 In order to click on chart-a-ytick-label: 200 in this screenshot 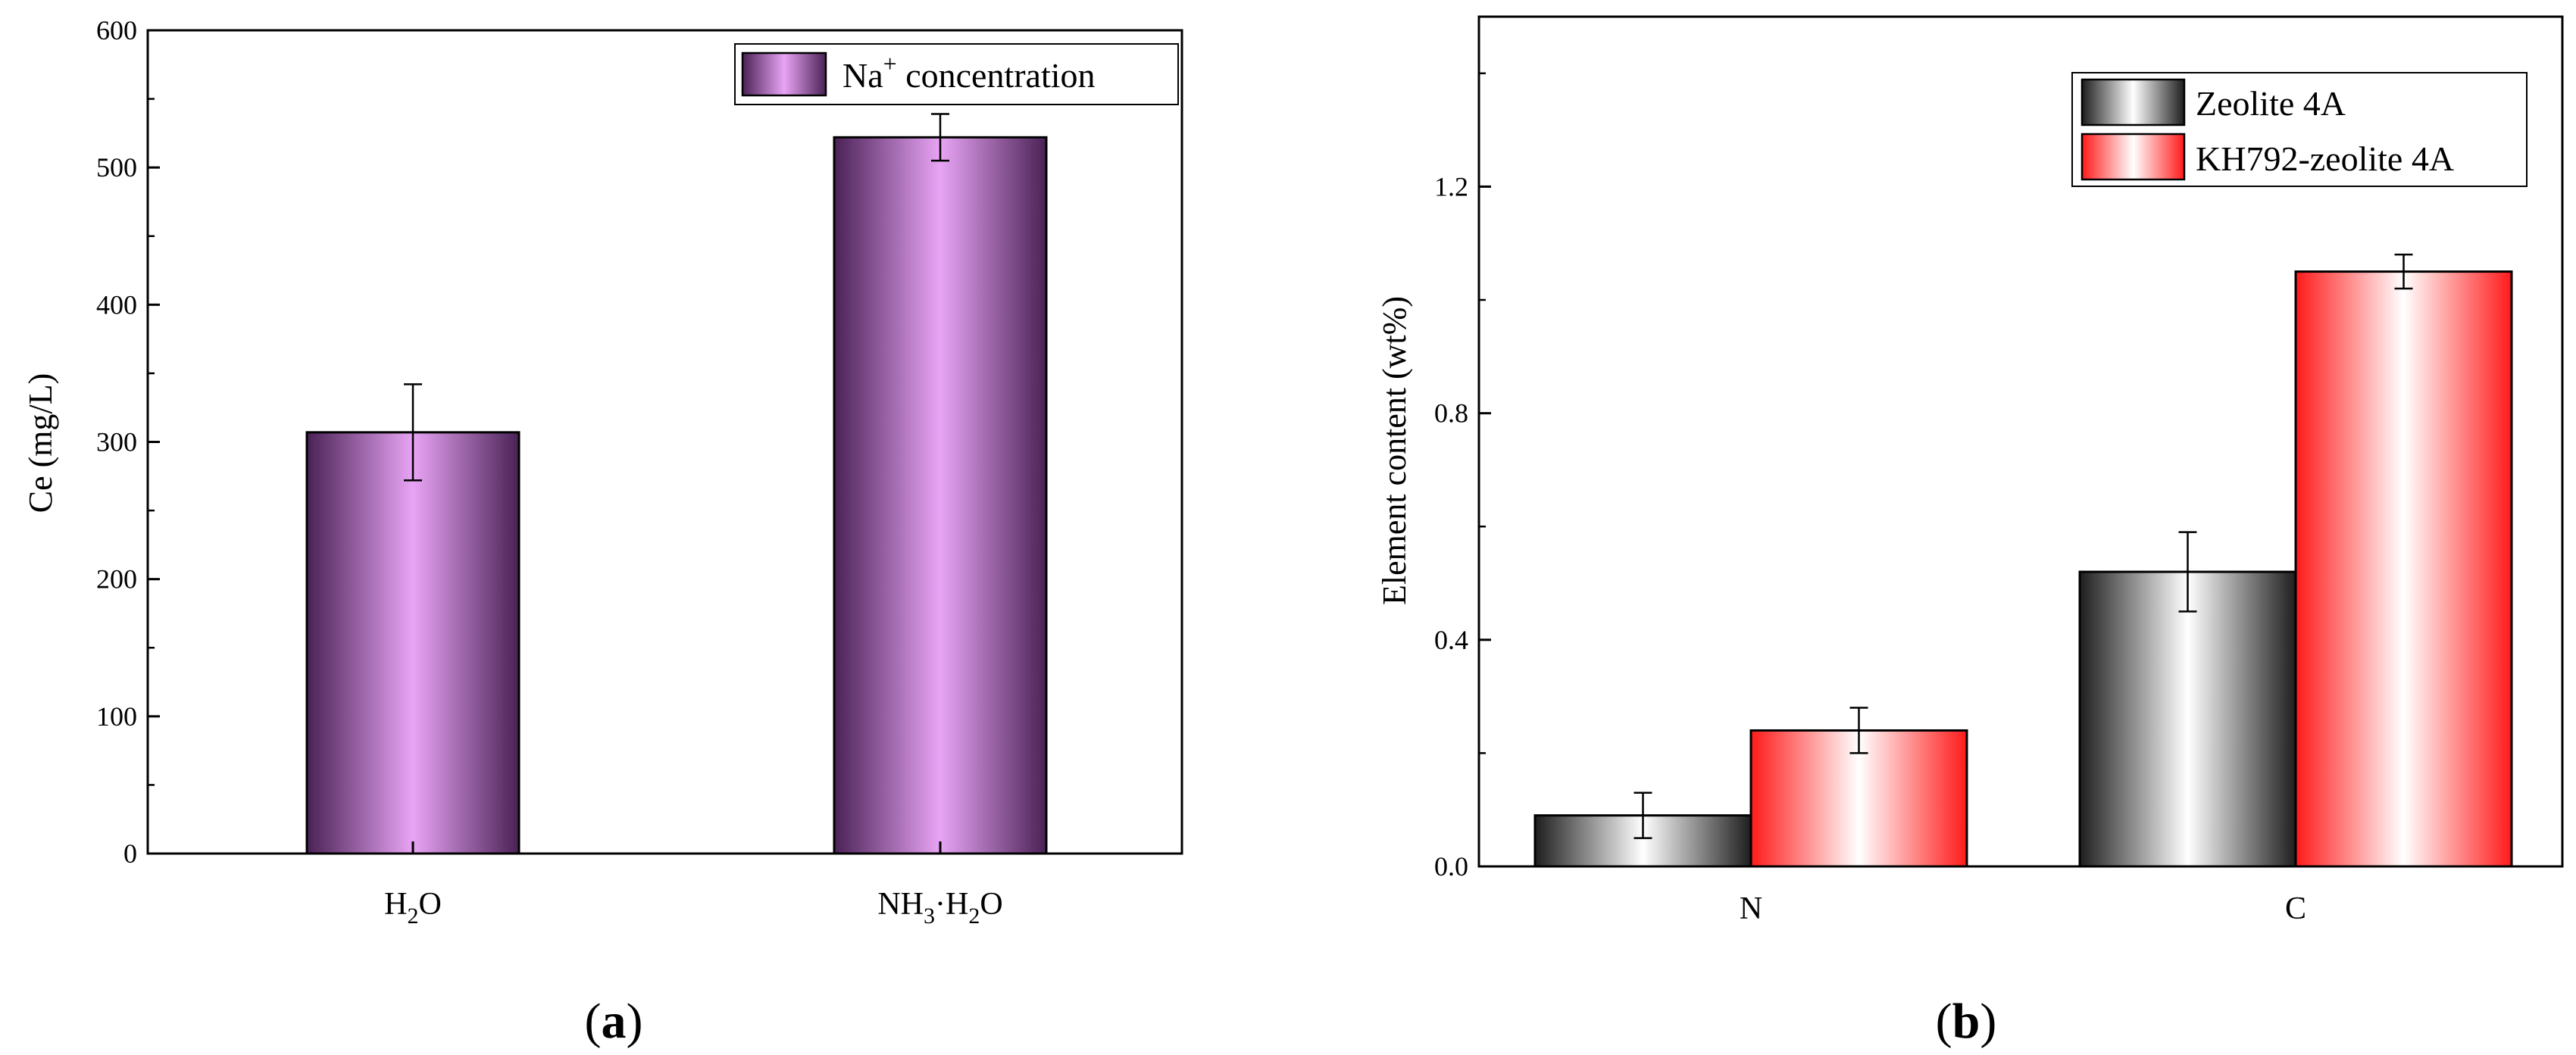, I will do `click(117, 579)`.